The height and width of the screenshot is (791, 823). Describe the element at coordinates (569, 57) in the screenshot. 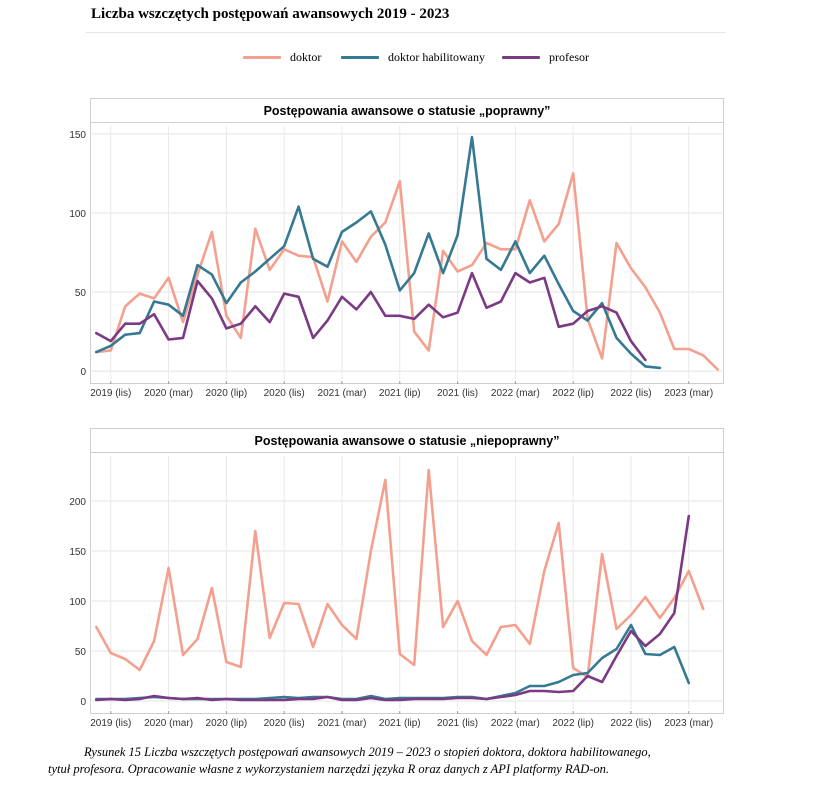

I see `legend-label-profesor: profesor` at that location.